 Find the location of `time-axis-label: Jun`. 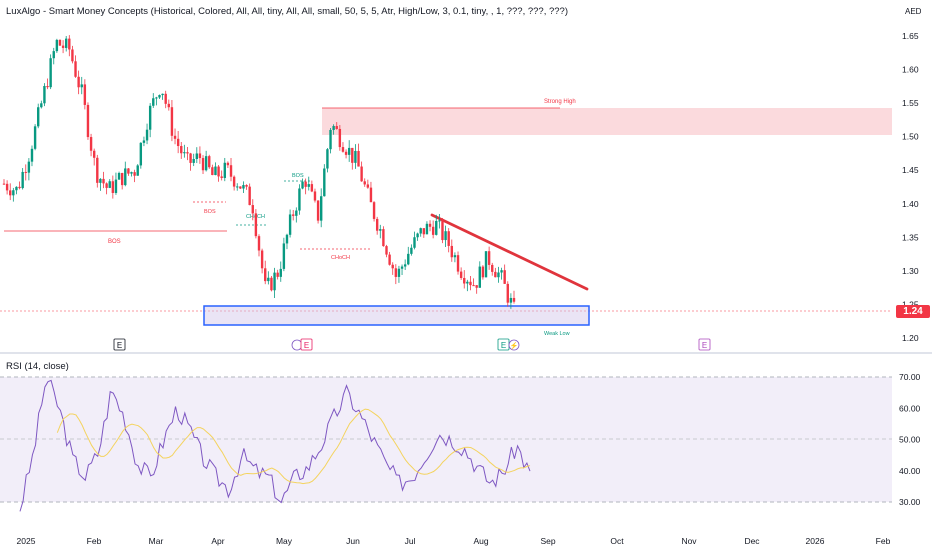

time-axis-label: Jun is located at coordinates (353, 541).